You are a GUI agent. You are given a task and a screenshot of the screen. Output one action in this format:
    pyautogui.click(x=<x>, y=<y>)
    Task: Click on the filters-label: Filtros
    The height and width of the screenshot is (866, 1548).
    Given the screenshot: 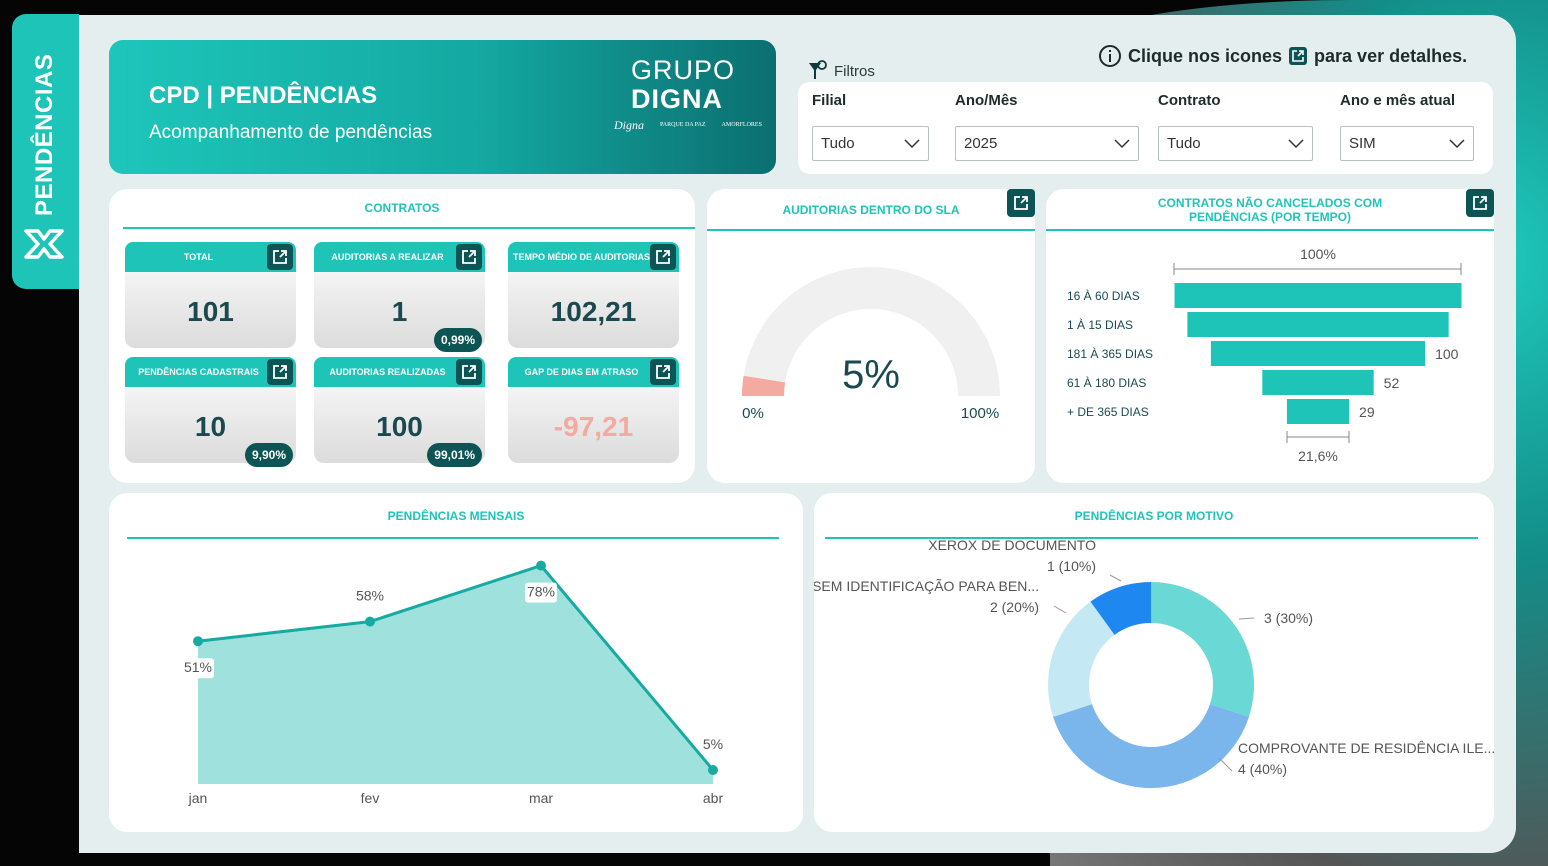 What is the action you would take?
    pyautogui.click(x=841, y=71)
    